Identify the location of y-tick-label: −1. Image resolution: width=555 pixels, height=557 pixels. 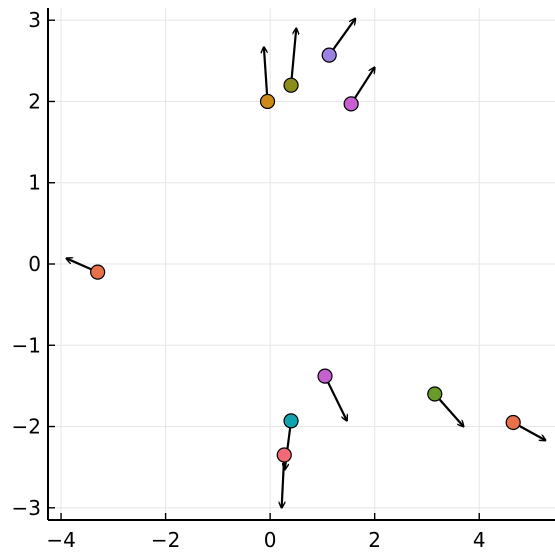
(26, 345).